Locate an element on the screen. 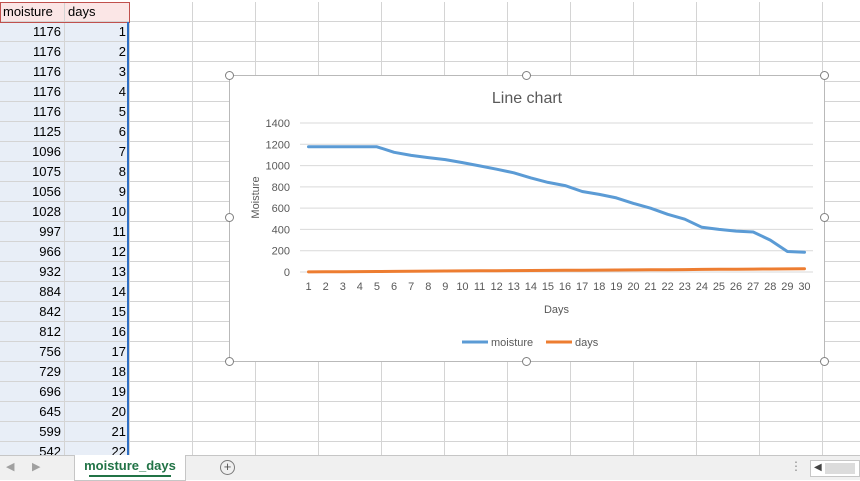  cell-days: 16 is located at coordinates (97, 332).